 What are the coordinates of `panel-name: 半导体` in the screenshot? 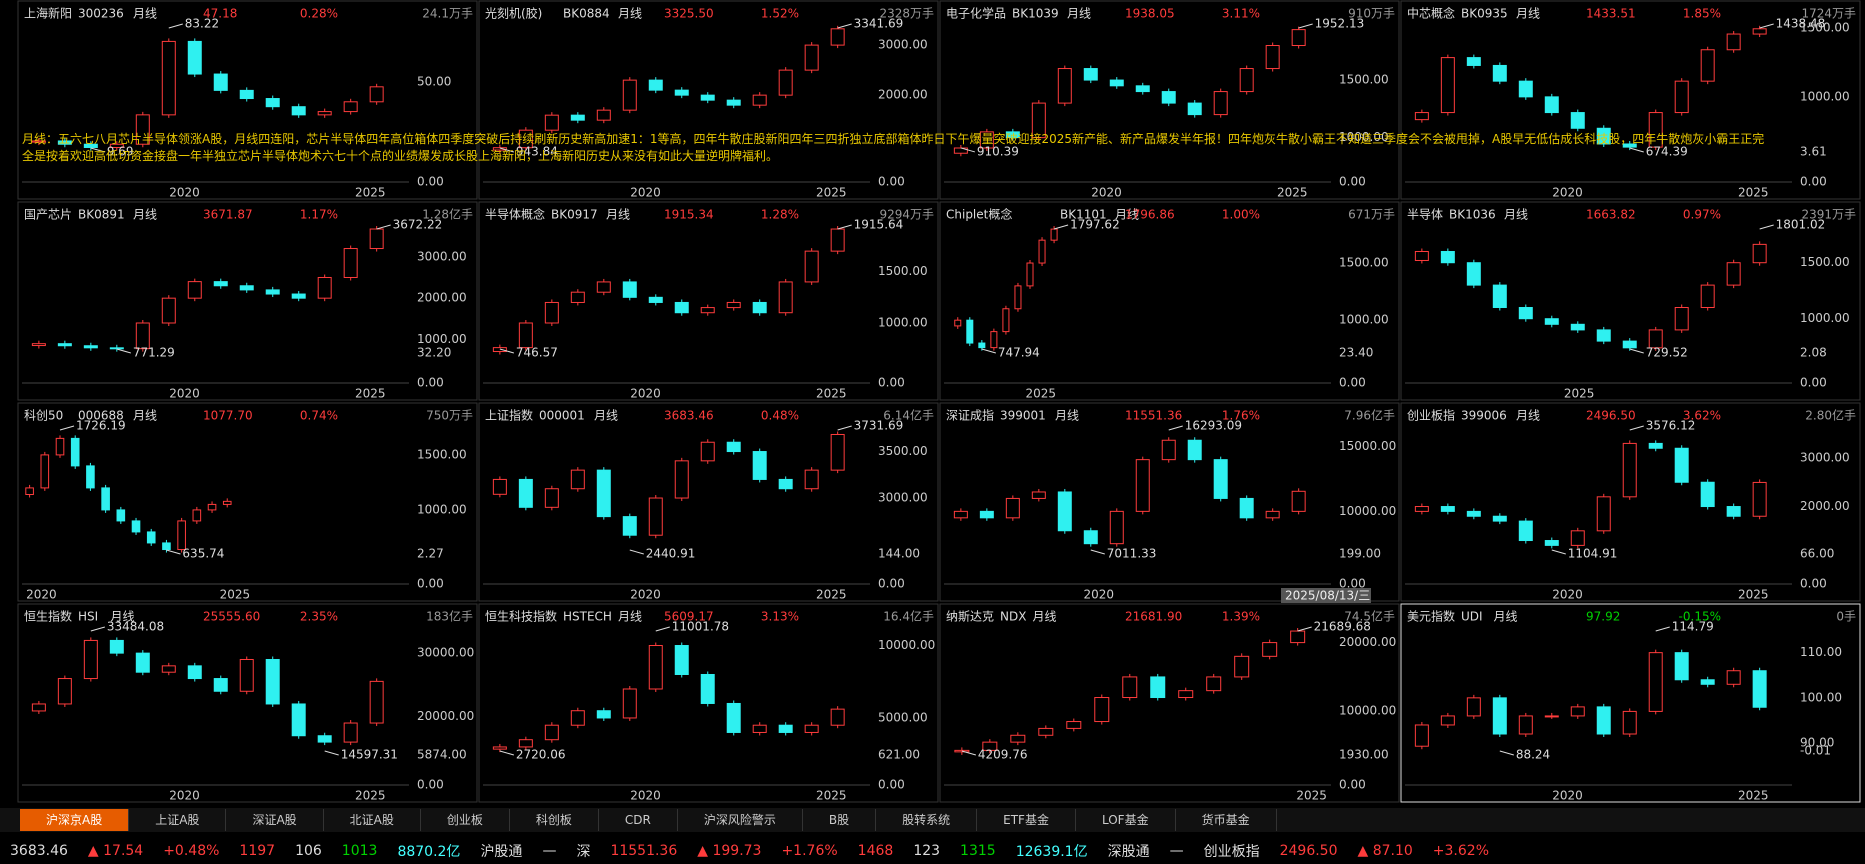 It's located at (1425, 215).